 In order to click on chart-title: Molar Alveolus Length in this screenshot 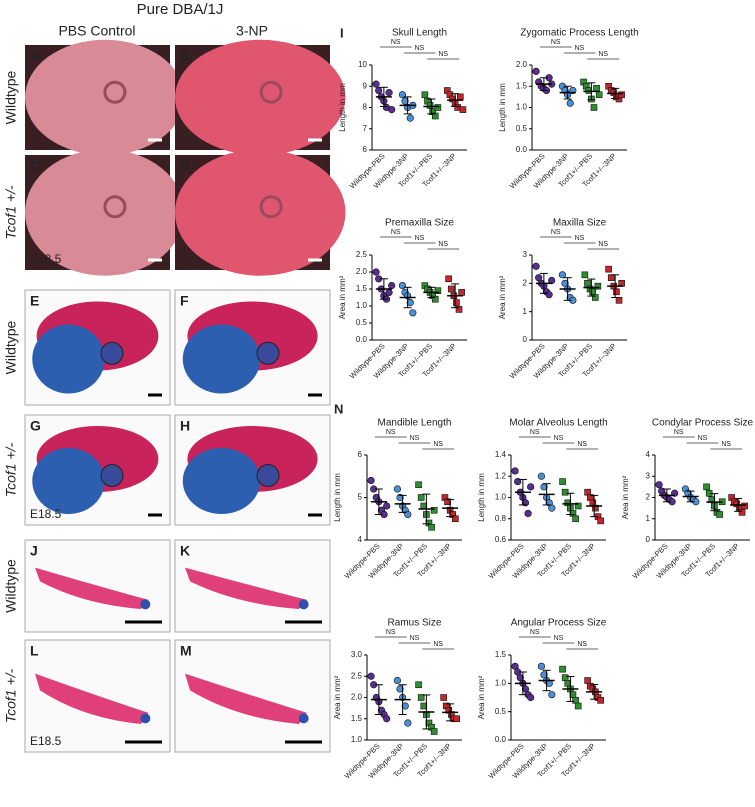, I will do `click(558, 423)`.